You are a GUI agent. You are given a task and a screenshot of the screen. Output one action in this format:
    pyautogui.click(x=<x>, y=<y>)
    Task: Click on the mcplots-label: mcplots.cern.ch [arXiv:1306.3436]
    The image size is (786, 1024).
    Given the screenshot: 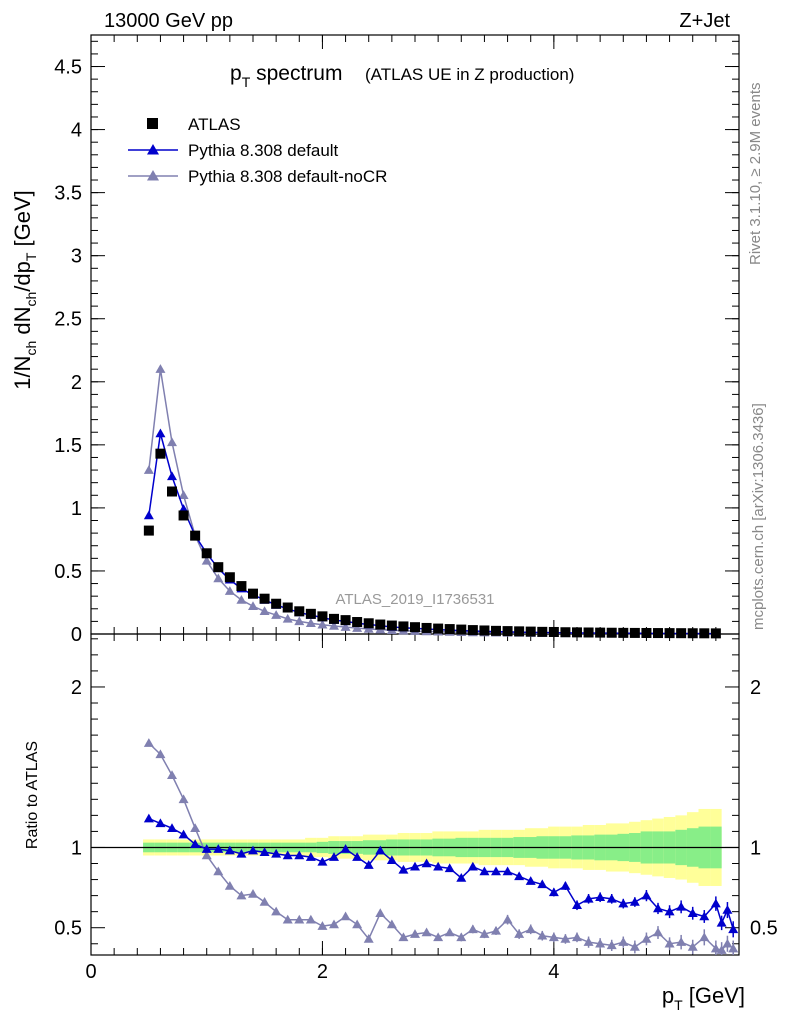 What is the action you would take?
    pyautogui.click(x=758, y=516)
    